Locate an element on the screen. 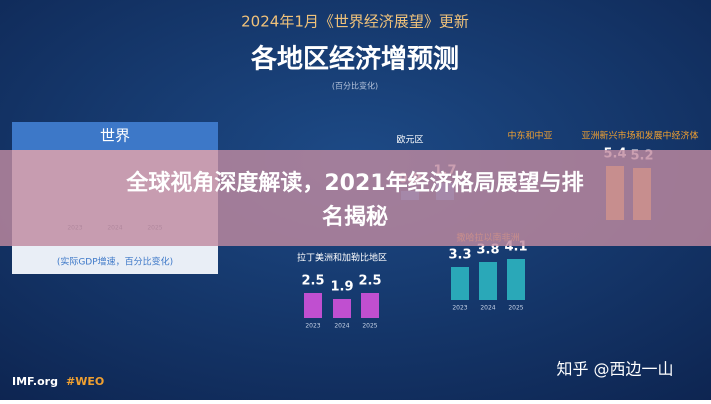  panel-name: 拉丁美洲和加勒比地区 is located at coordinates (342, 258).